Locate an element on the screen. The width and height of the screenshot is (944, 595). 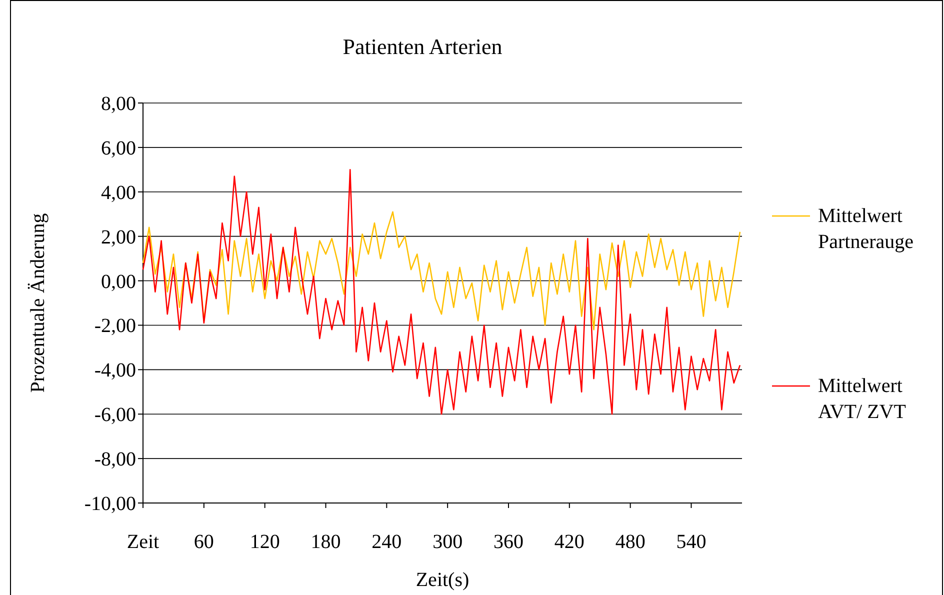
y-tick-label: 2,00 is located at coordinates (118, 237).